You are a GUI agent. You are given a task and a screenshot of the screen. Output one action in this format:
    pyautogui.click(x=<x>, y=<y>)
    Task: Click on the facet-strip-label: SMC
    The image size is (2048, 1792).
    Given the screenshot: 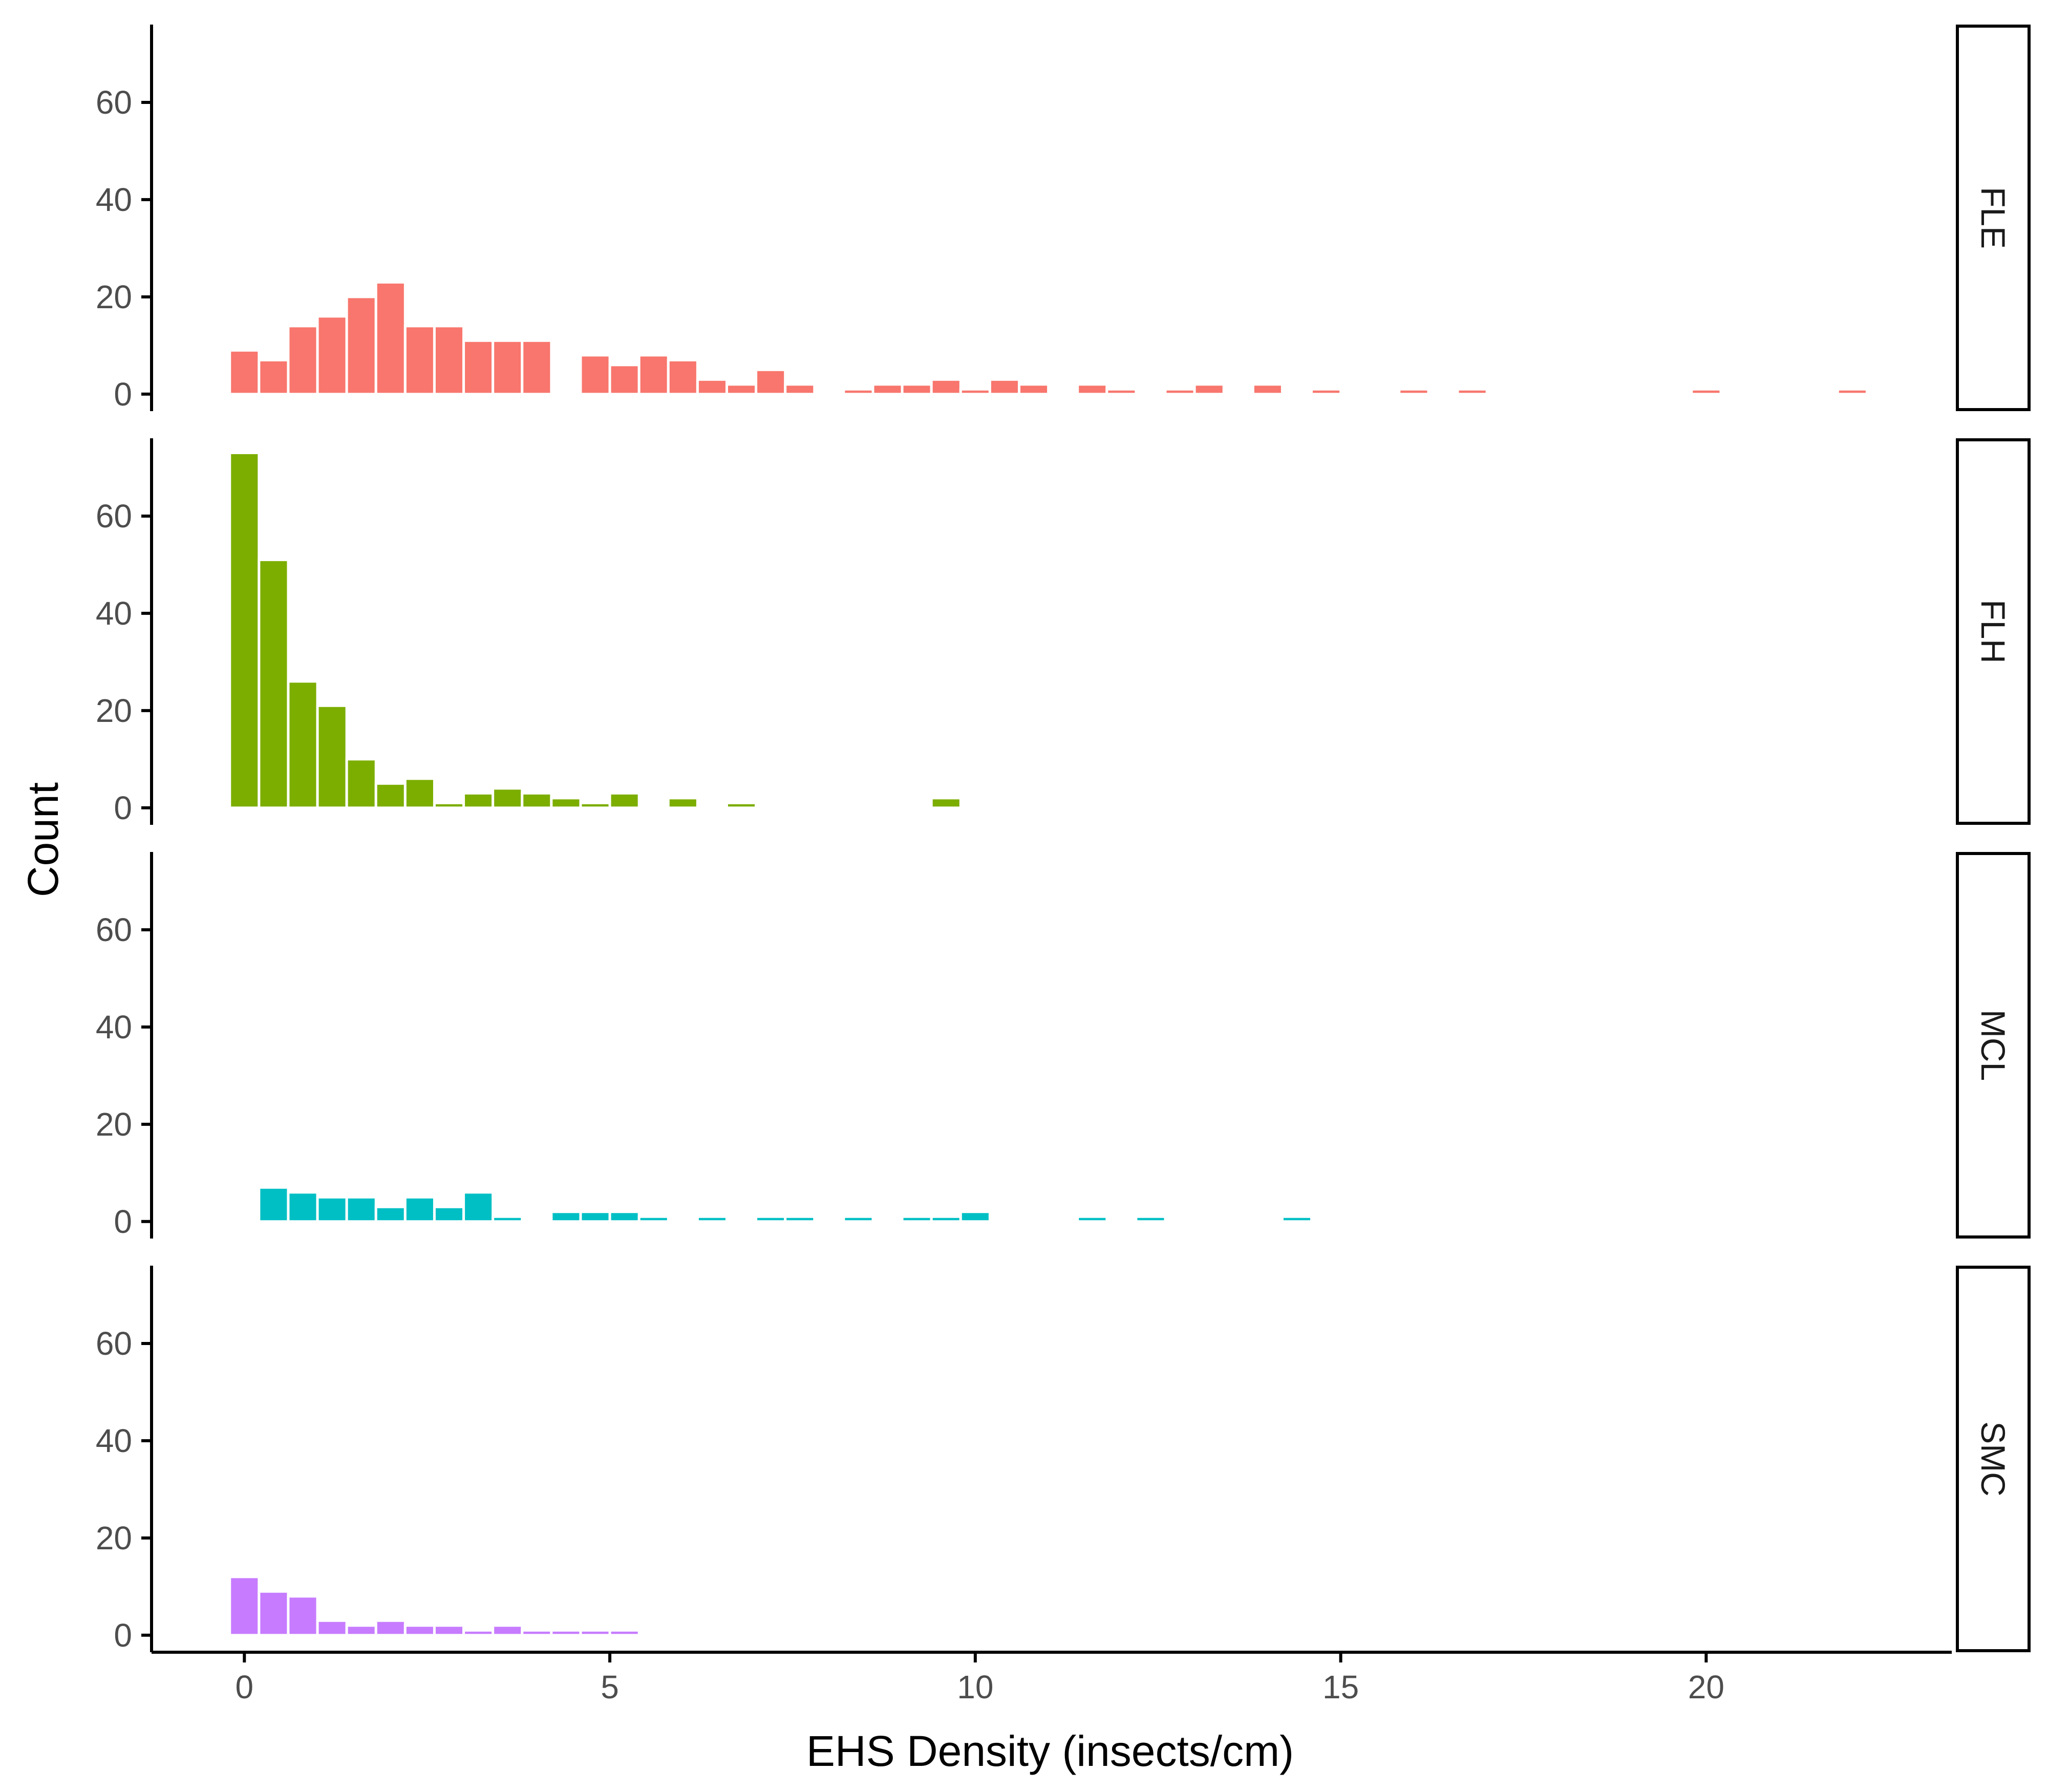 What is the action you would take?
    pyautogui.click(x=1993, y=1459)
    